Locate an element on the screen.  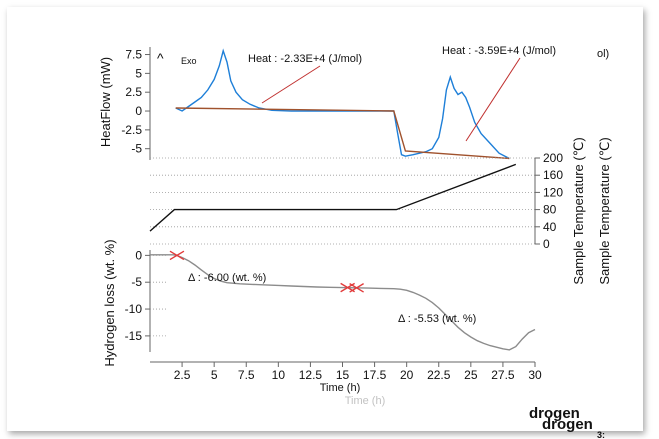
heatflow-tick-label-3: 0 is located at coordinates (138, 111).